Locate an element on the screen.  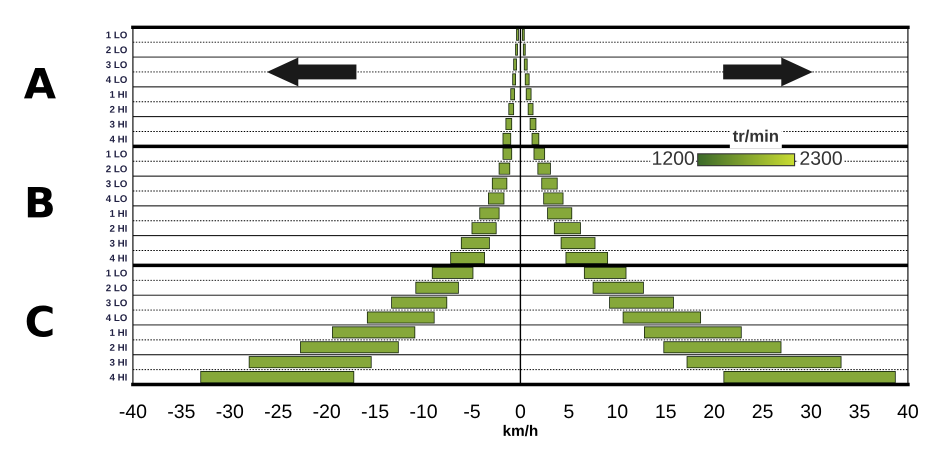
annotation: 2300 is located at coordinates (821, 158).